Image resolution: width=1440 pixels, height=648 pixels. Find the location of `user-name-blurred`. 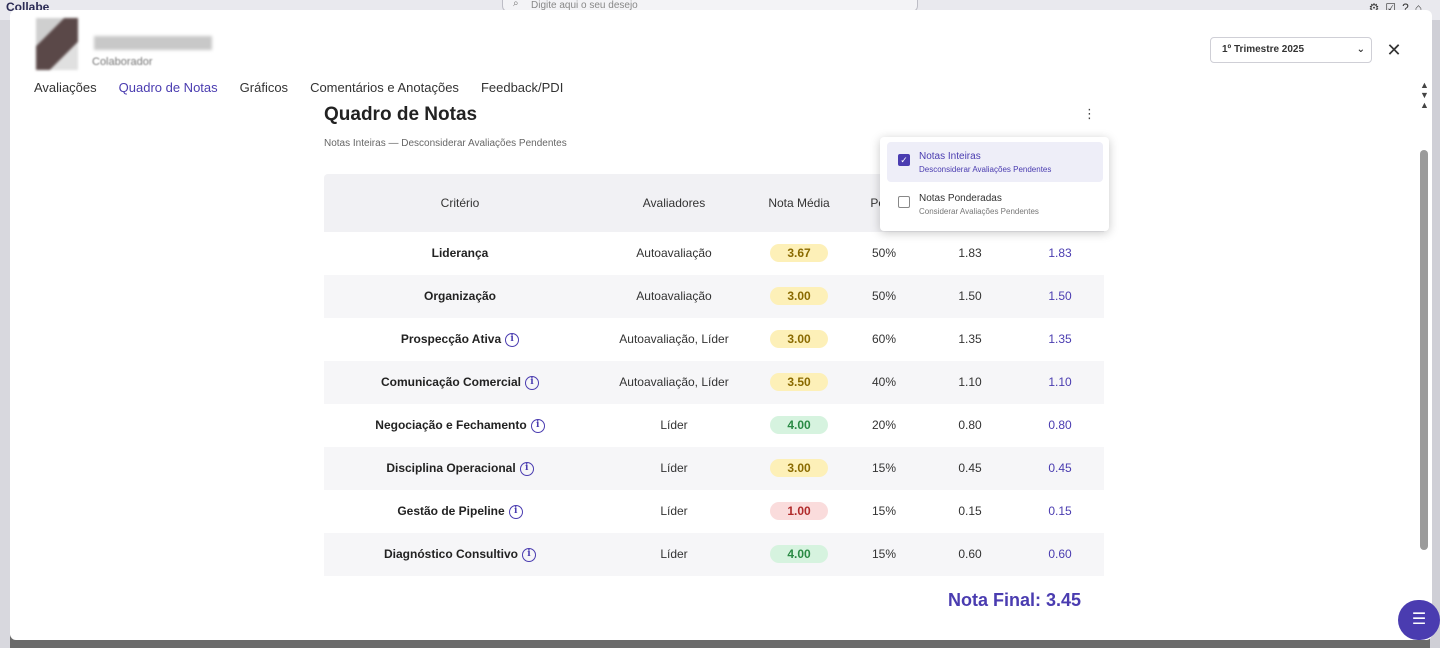

user-name-blurred is located at coordinates (153, 43).